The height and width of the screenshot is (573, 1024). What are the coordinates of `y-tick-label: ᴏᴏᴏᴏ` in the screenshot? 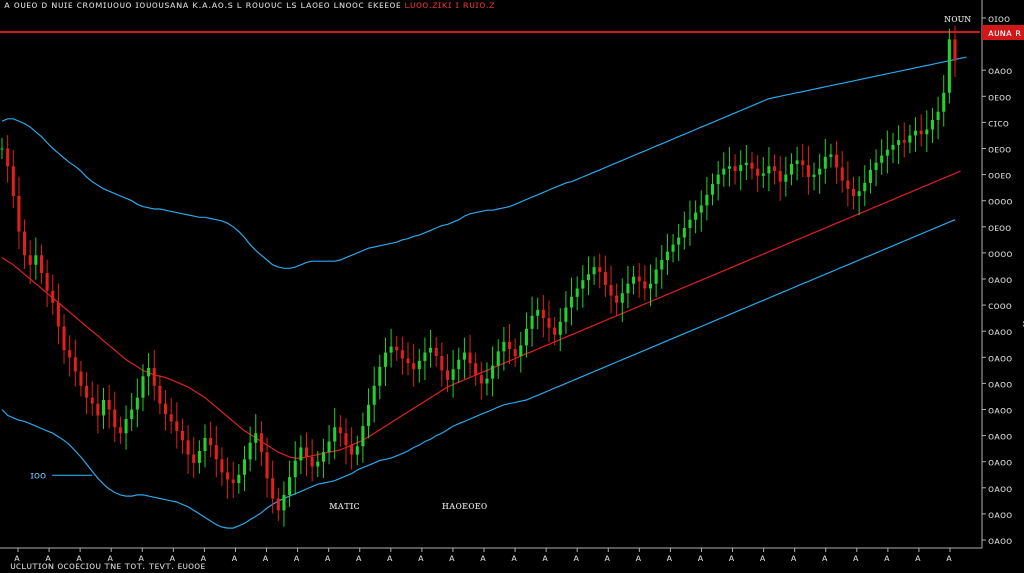 It's located at (1000, 254).